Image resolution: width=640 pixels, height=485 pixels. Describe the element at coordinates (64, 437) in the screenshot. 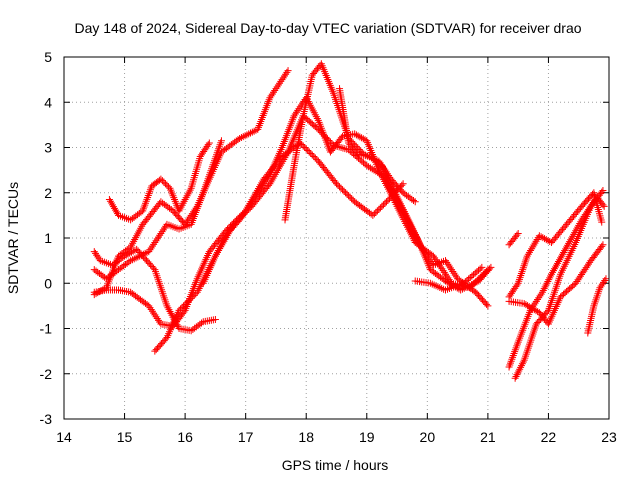

I see `x-tick-label: 14` at that location.